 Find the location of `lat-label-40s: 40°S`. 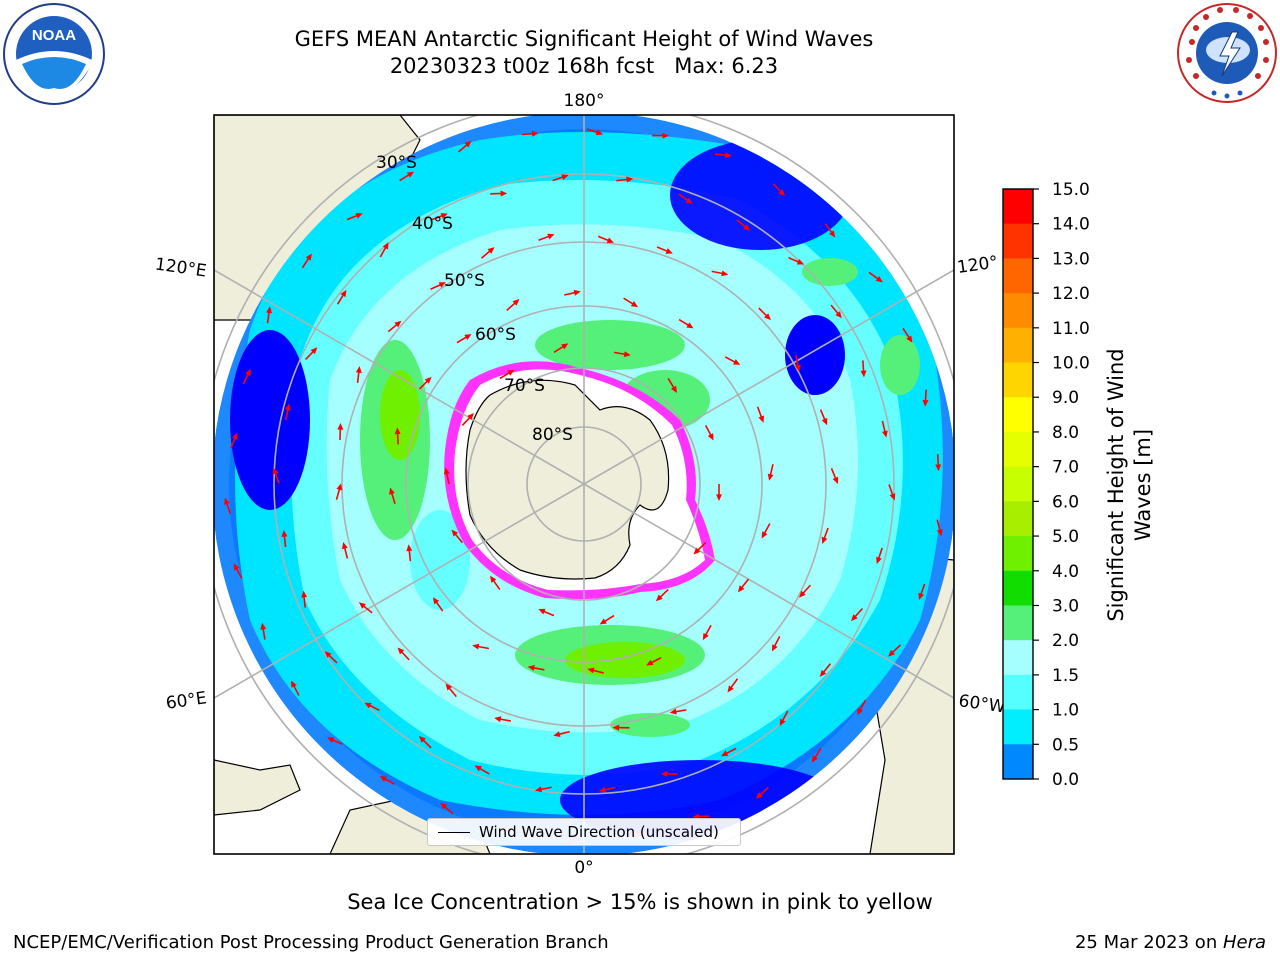

lat-label-40s: 40°S is located at coordinates (432, 224).